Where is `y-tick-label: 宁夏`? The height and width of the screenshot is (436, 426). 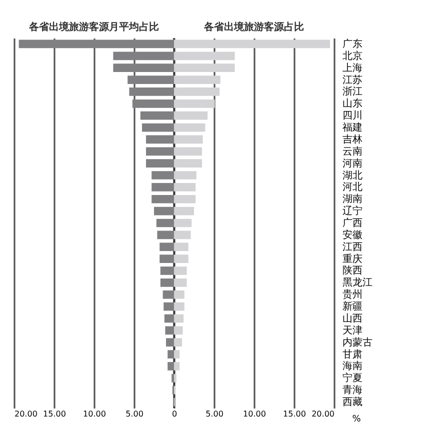 y-tick-label: 宁夏 is located at coordinates (352, 378).